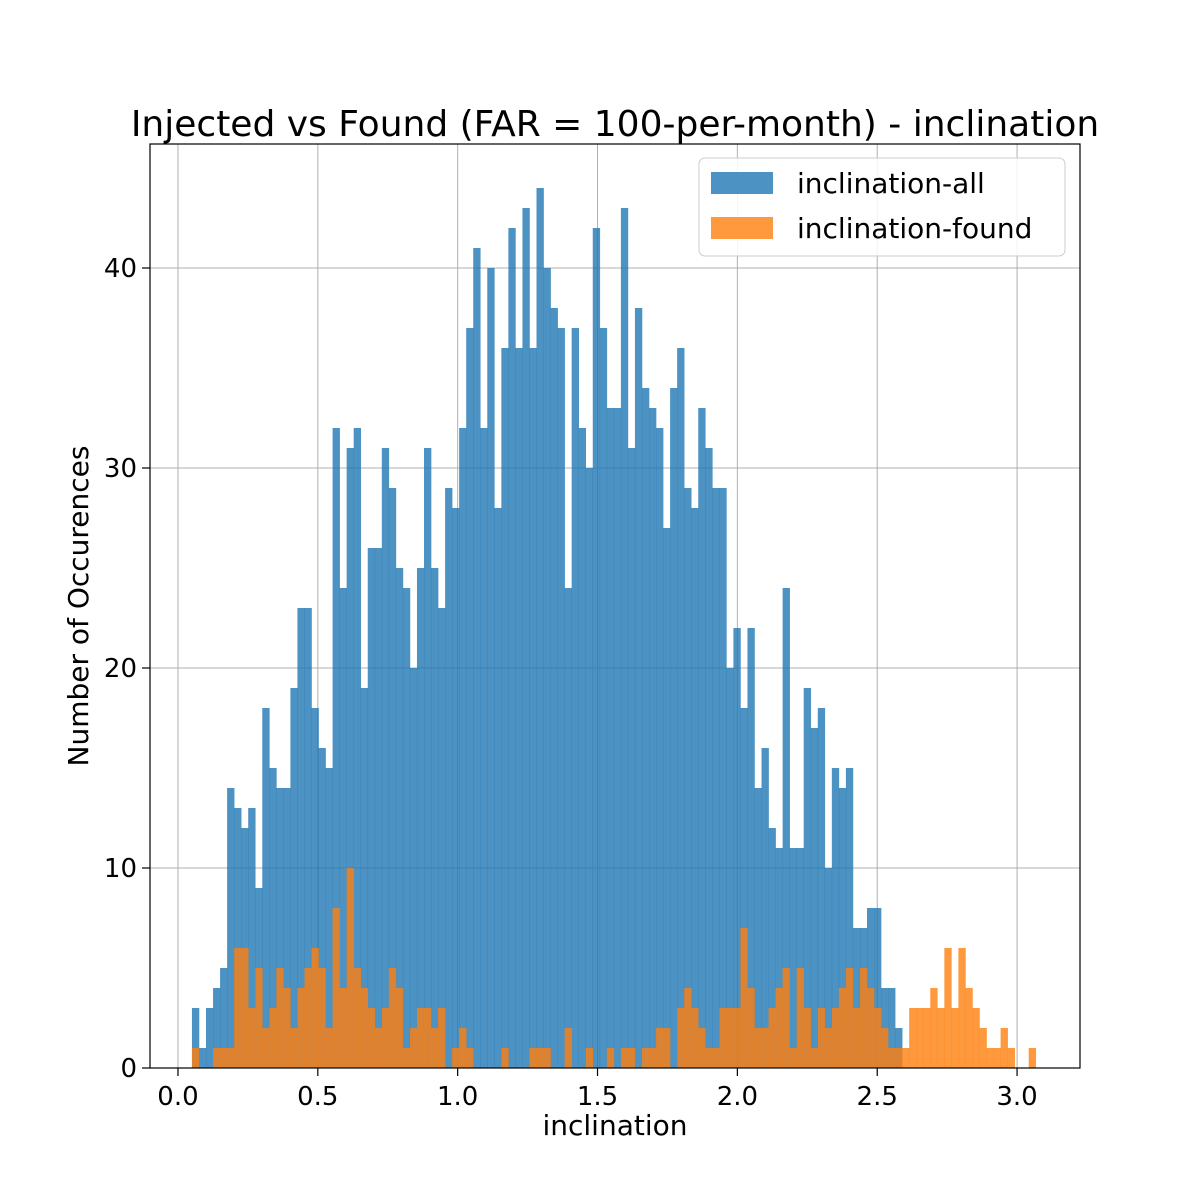  What do you see at coordinates (120, 669) in the screenshot?
I see `y-tick-label-2: 20` at bounding box center [120, 669].